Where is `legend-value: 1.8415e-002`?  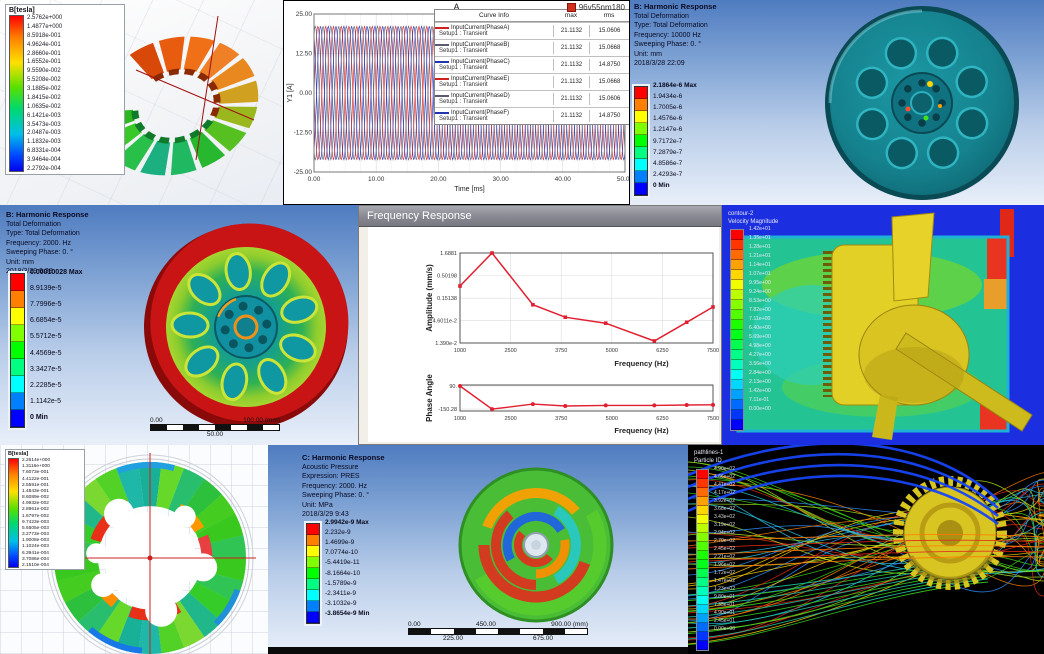 legend-value: 1.8415e-002 is located at coordinates (44, 97).